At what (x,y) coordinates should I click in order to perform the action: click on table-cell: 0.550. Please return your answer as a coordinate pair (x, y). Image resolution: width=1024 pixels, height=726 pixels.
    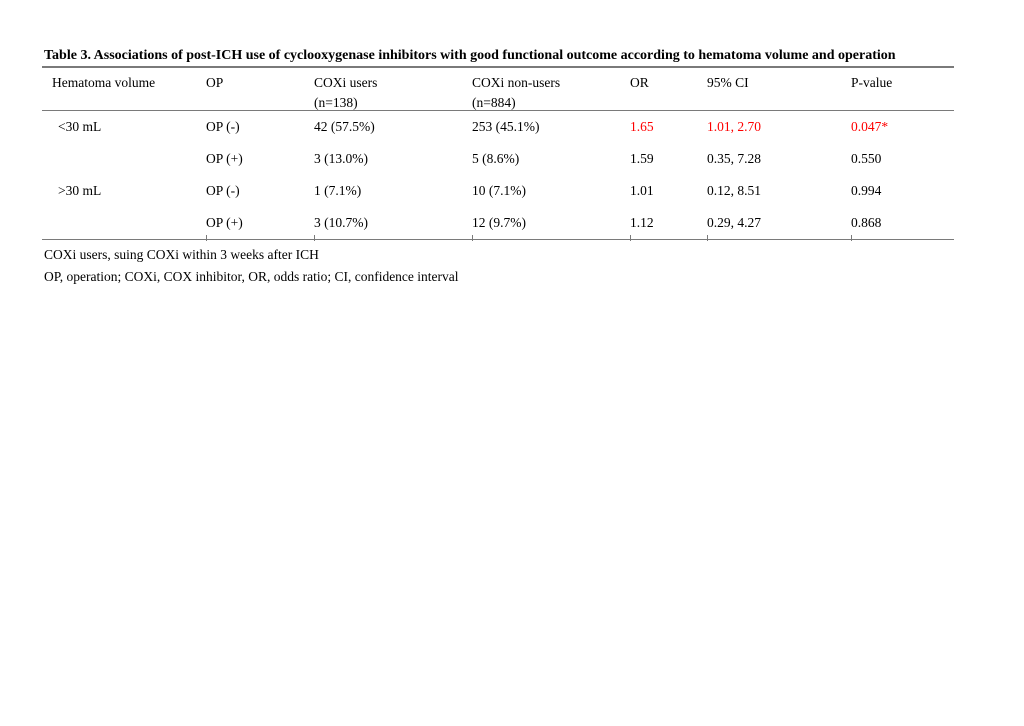
    Looking at the image, I should click on (866, 158).